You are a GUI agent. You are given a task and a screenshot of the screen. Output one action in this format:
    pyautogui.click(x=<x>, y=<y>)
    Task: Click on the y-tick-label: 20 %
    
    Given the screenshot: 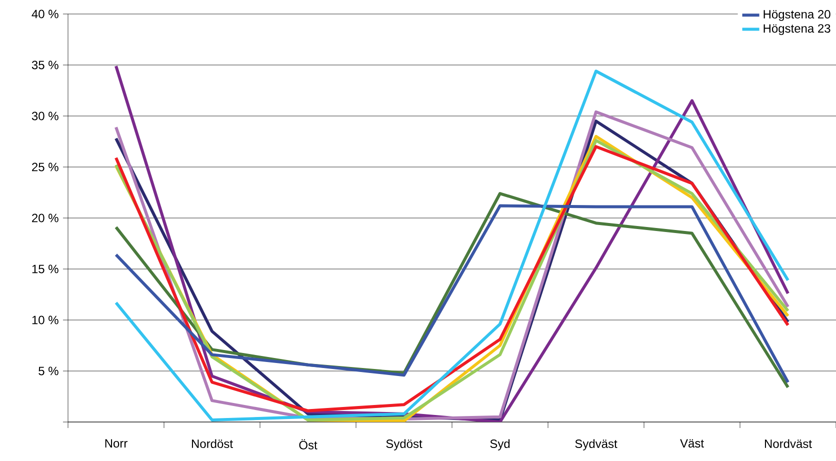 What is the action you would take?
    pyautogui.click(x=45, y=218)
    